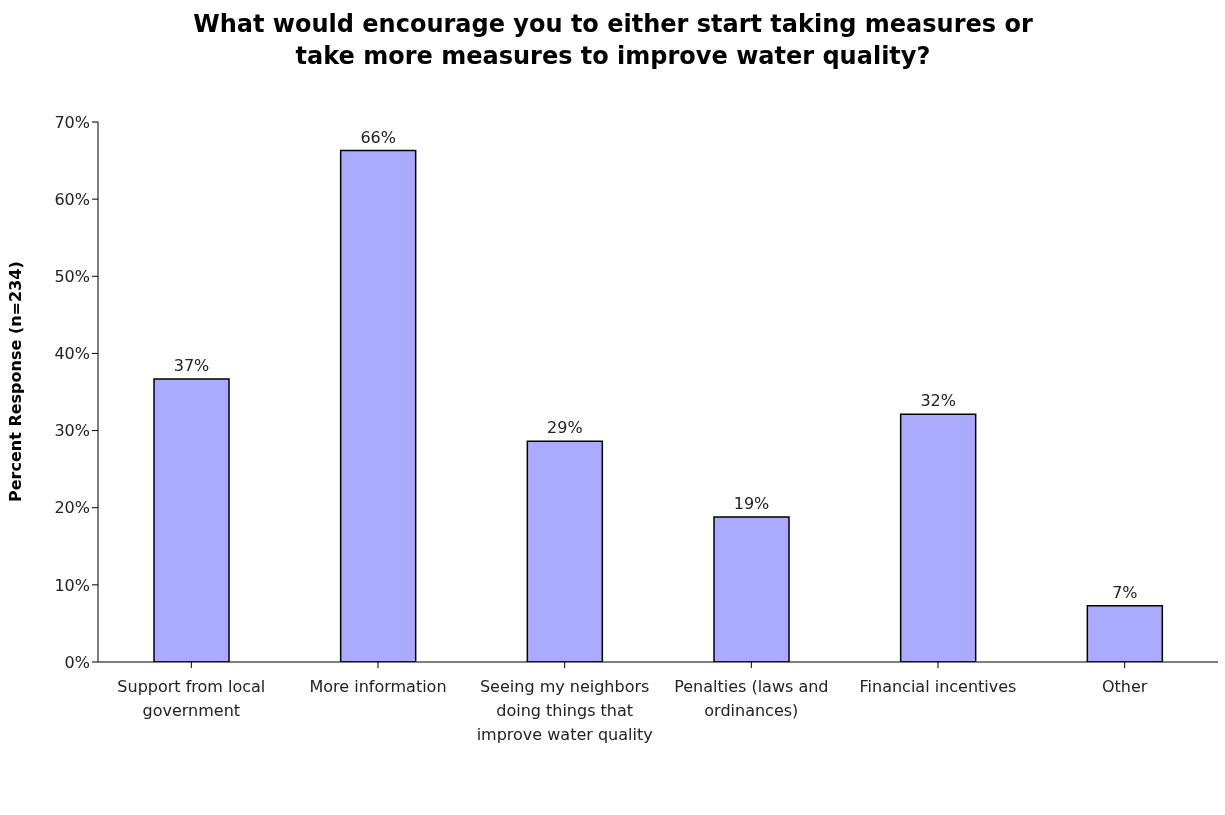  I want to click on y-tick-label: 10%, so click(72, 585).